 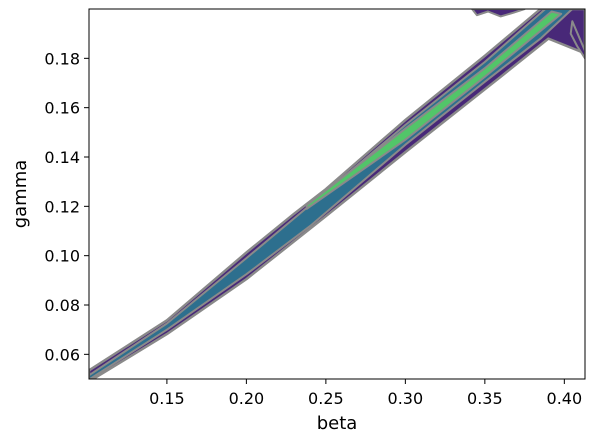 I want to click on x-tick-label: 0.35, so click(x=485, y=398).